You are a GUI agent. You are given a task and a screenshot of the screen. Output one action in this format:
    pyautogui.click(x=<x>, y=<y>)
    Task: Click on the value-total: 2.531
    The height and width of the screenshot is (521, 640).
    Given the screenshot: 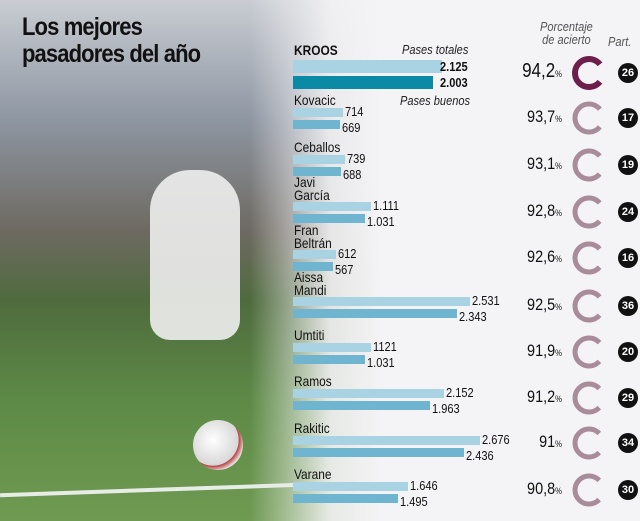 What is the action you would take?
    pyautogui.click(x=486, y=300)
    